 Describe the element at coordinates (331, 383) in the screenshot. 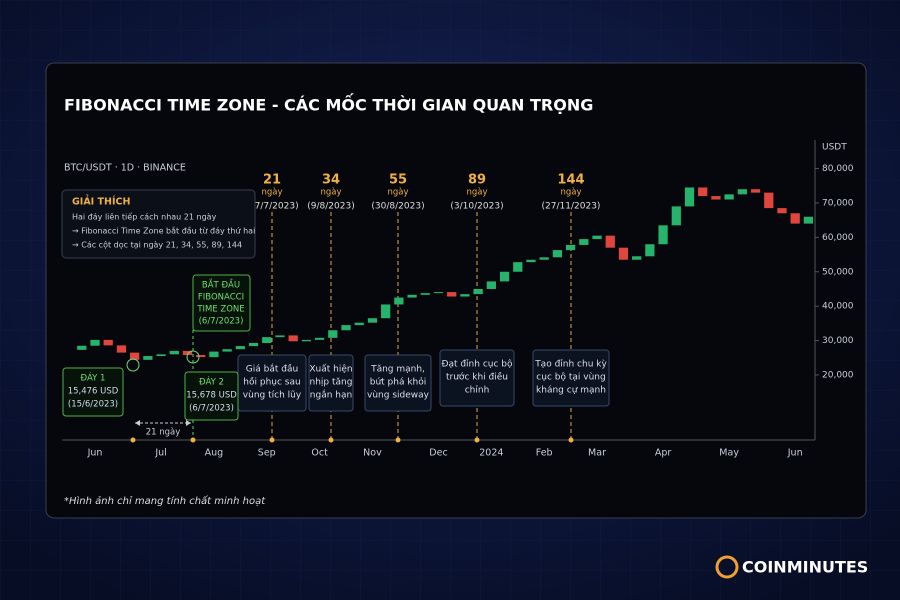

I see `fib-note: nhịp tăng` at that location.